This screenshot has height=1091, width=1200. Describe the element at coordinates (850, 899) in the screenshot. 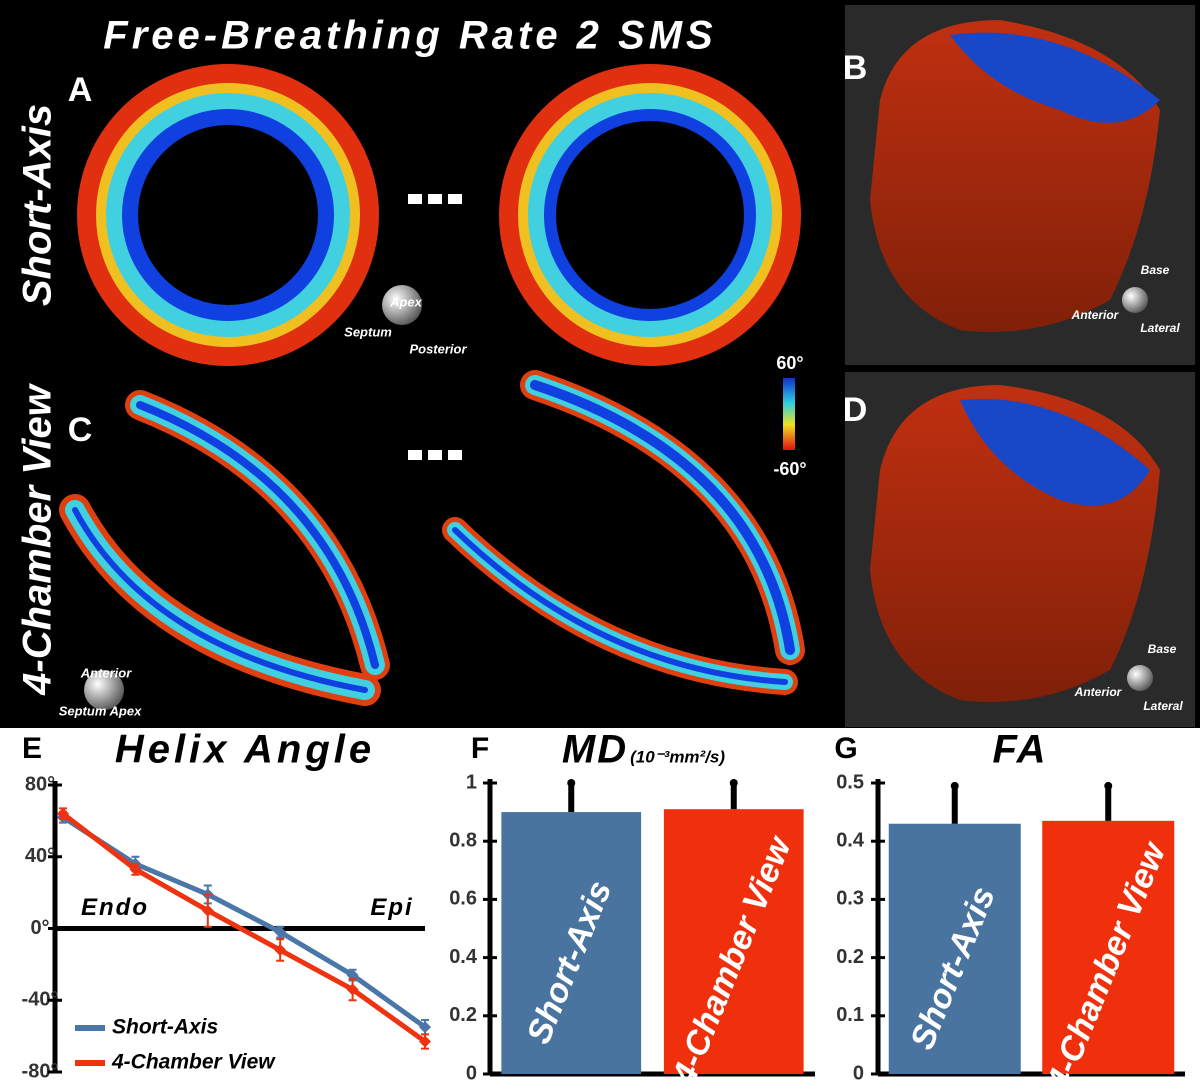

I see `y-tick-label: 0.3` at that location.